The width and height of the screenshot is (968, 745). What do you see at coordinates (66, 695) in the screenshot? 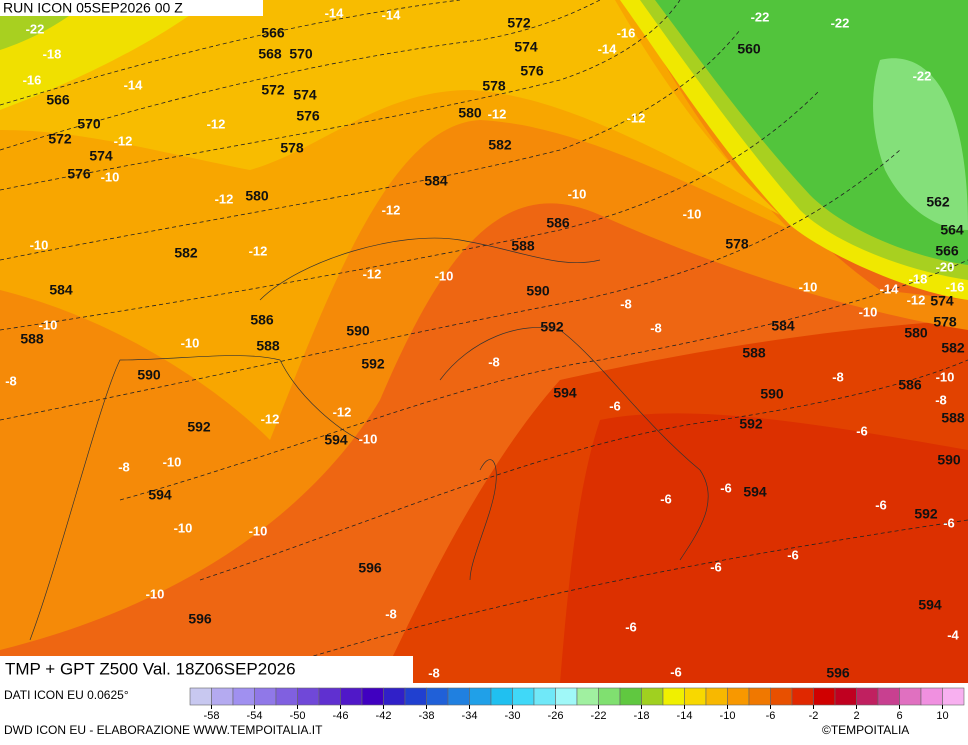
I see `source-label: DATI ICON EU 0.0625°` at bounding box center [66, 695].